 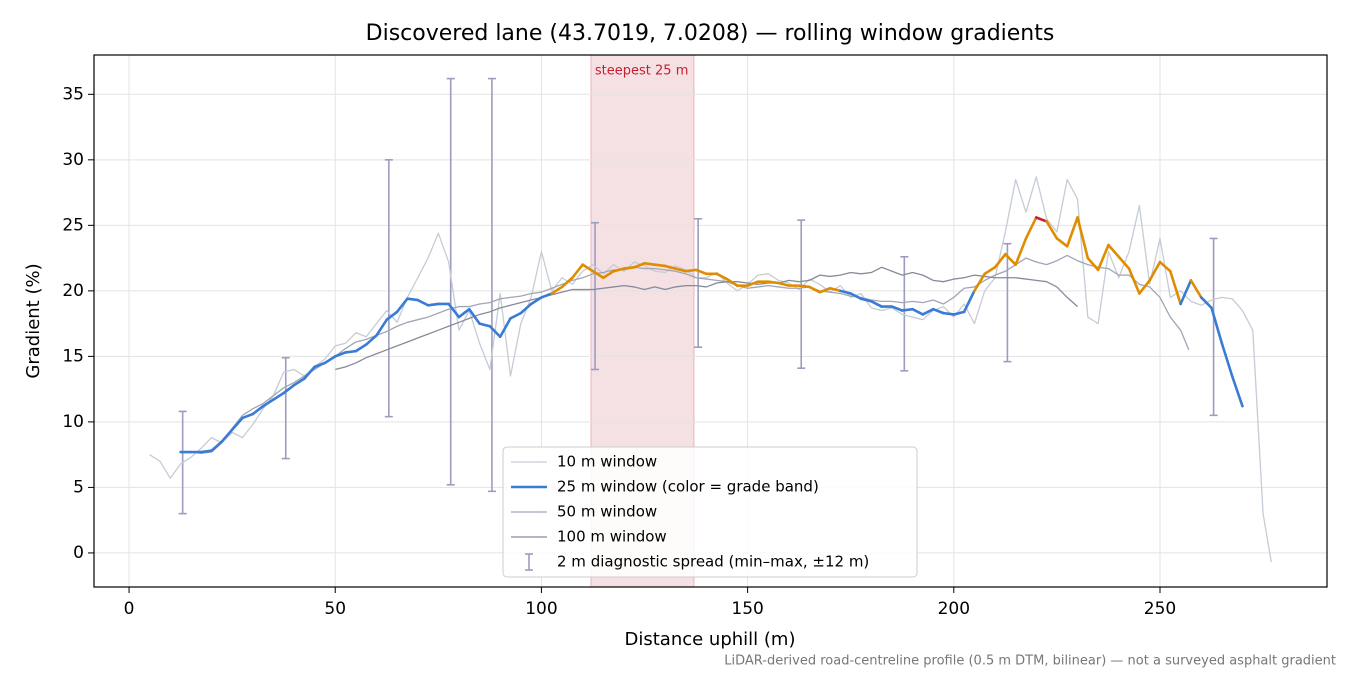 What do you see at coordinates (73, 225) in the screenshot?
I see `y-tick-label: 25` at bounding box center [73, 225].